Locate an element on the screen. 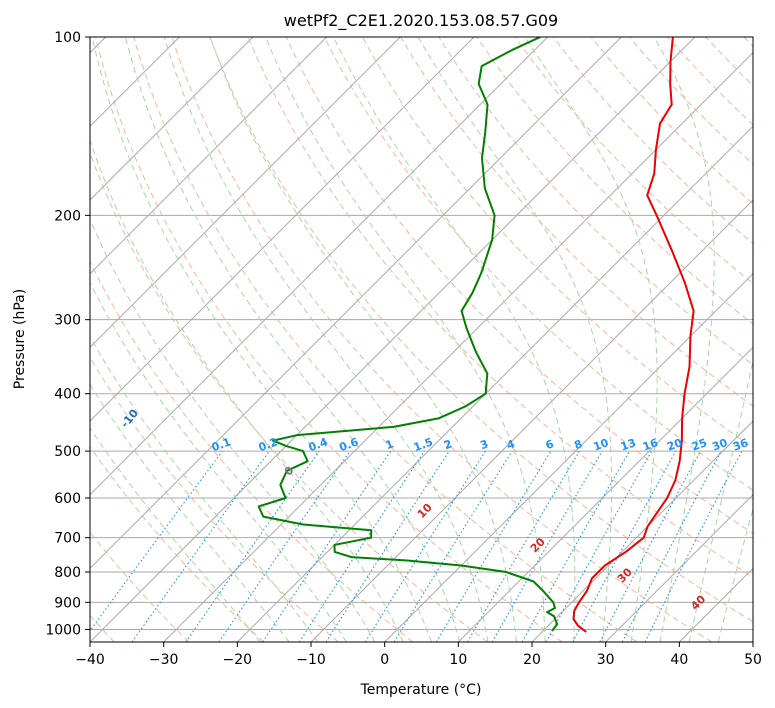 The width and height of the screenshot is (775, 708). mixing-ratio-label: 0.6 is located at coordinates (349, 444).